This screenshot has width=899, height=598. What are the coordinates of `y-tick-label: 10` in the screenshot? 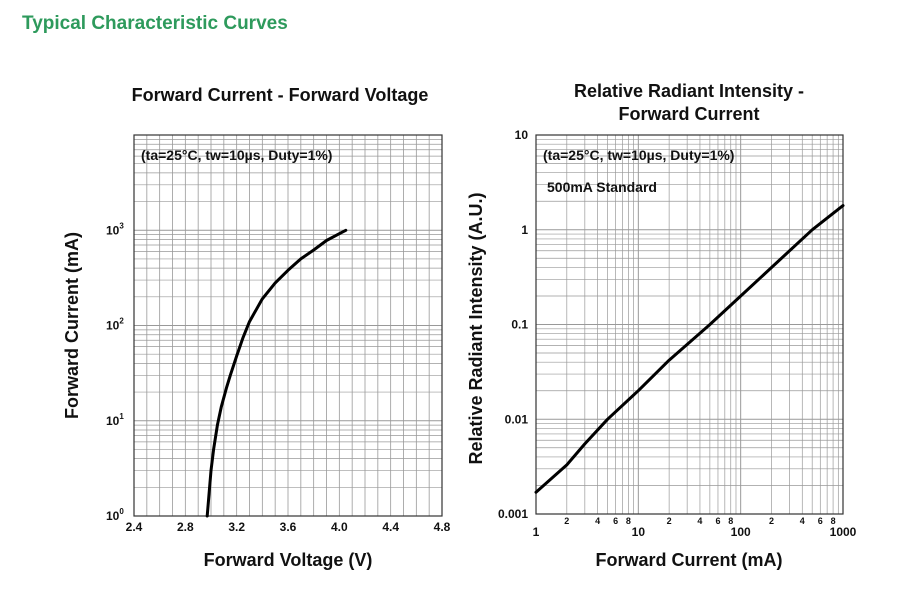 It's located at (522, 135).